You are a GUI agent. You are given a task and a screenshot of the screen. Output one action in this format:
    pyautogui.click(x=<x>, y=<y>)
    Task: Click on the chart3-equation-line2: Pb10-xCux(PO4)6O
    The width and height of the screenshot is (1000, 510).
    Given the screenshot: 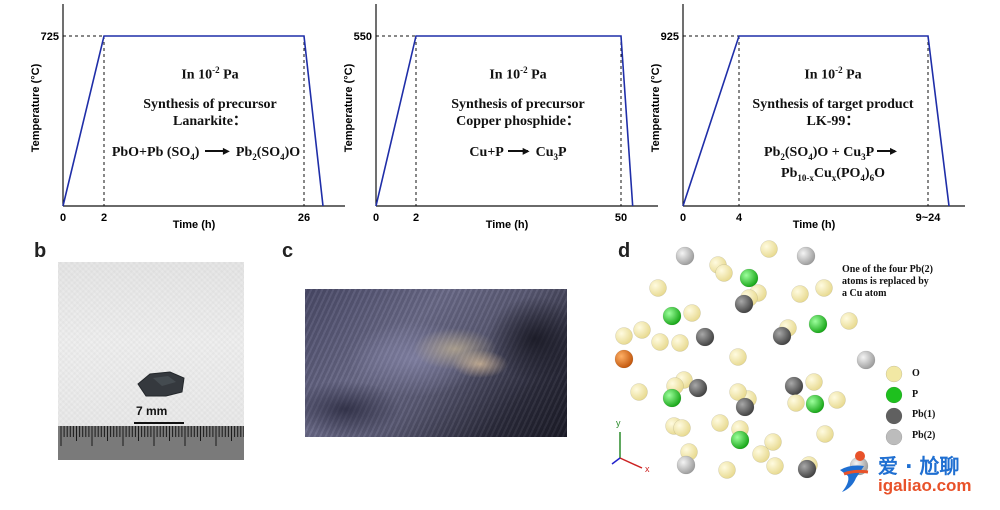 What is the action you would take?
    pyautogui.click(x=833, y=175)
    